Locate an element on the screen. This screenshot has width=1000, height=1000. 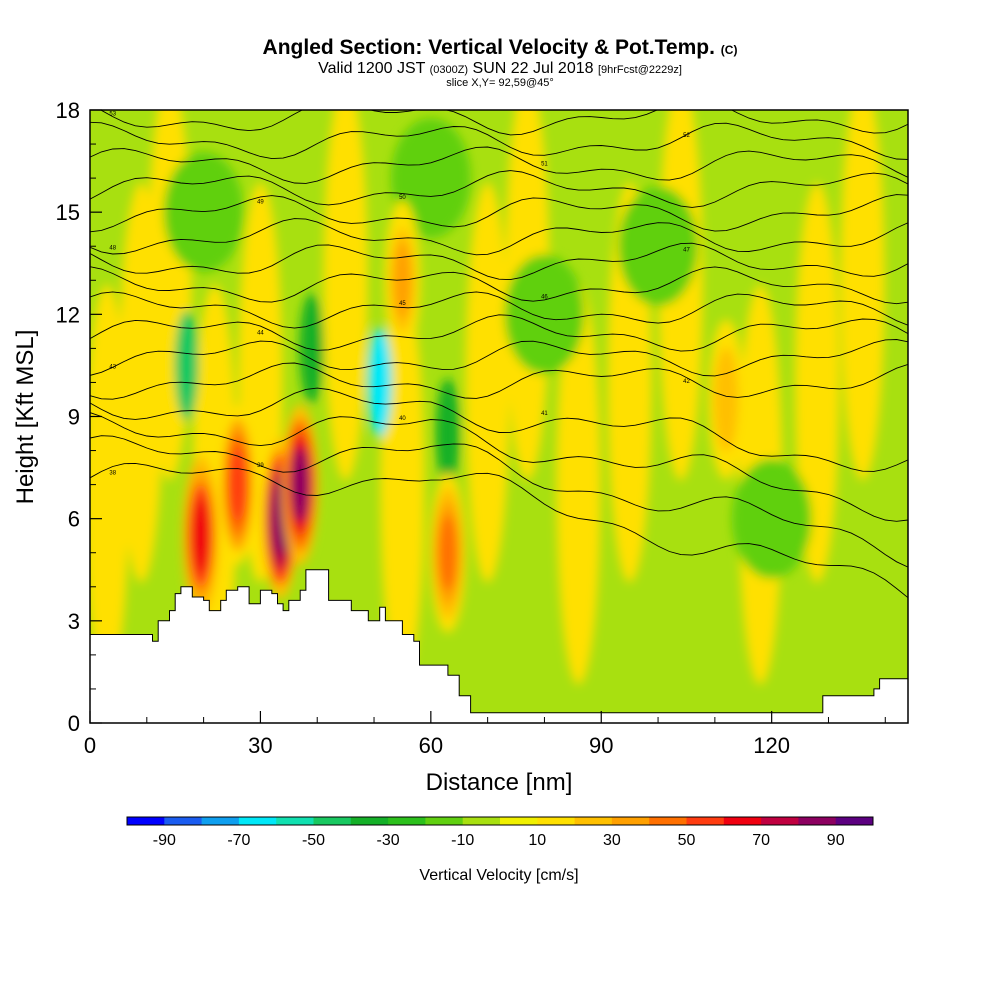
theta-contour-label: 39 is located at coordinates (260, 466).